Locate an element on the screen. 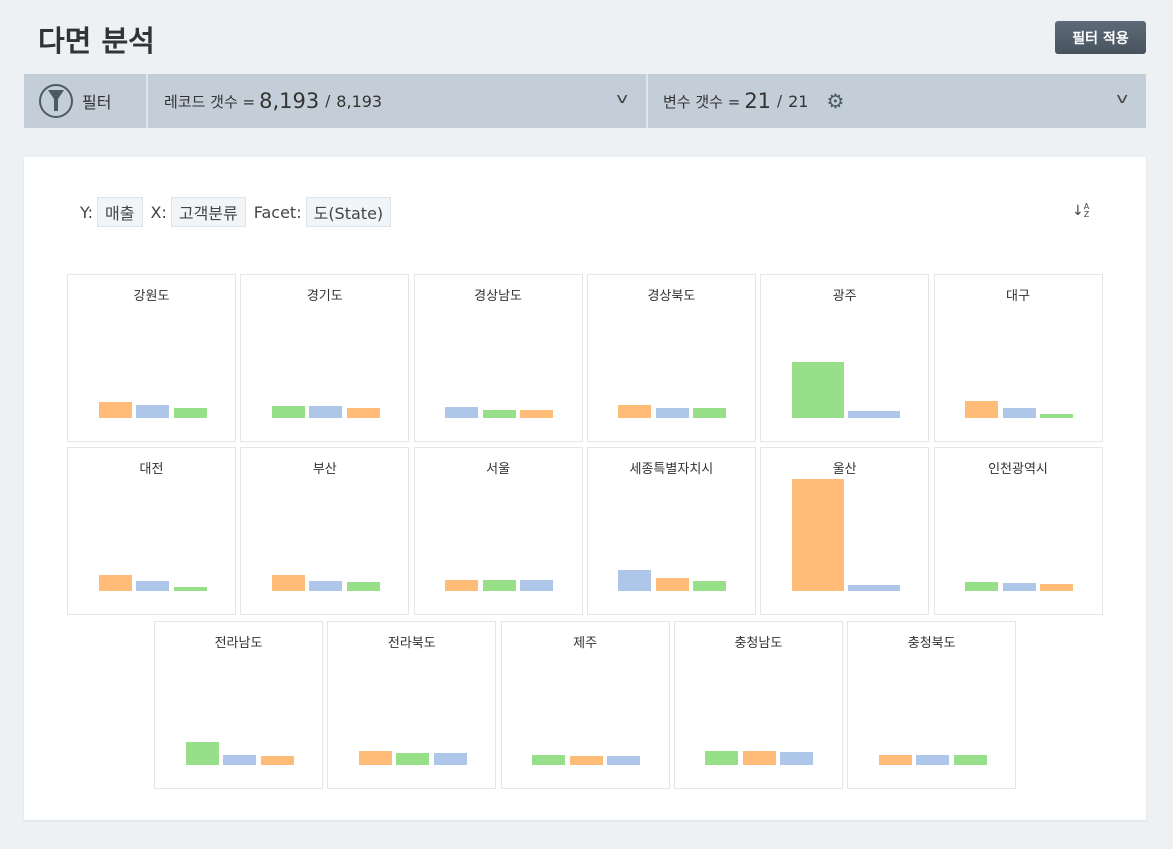 The width and height of the screenshot is (1173, 849). variable-count-total: 21 is located at coordinates (798, 101).